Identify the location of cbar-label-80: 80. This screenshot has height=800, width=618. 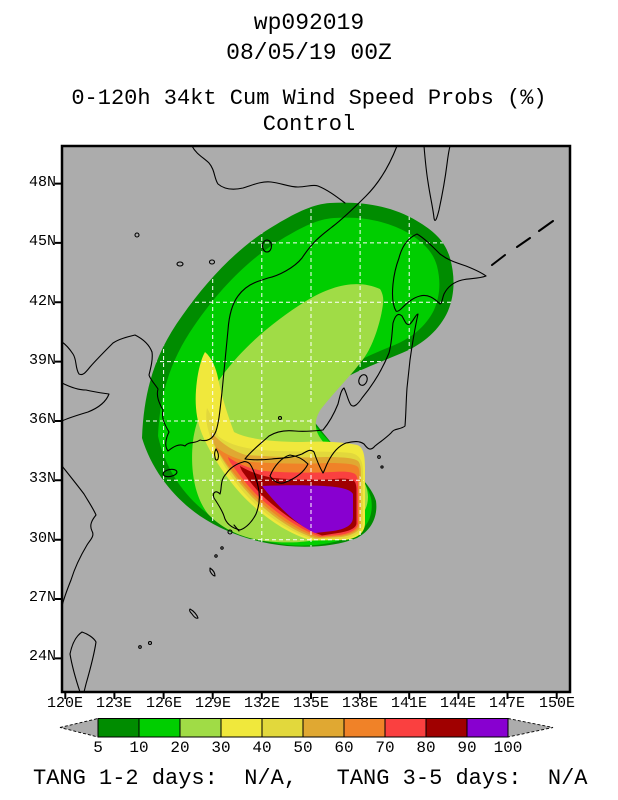
(426, 748).